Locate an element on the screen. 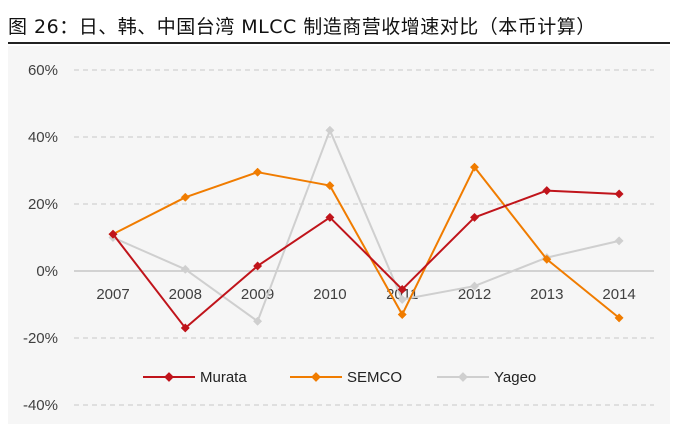 The height and width of the screenshot is (426, 674). legend-label-yageo: Yageo is located at coordinates (515, 377).